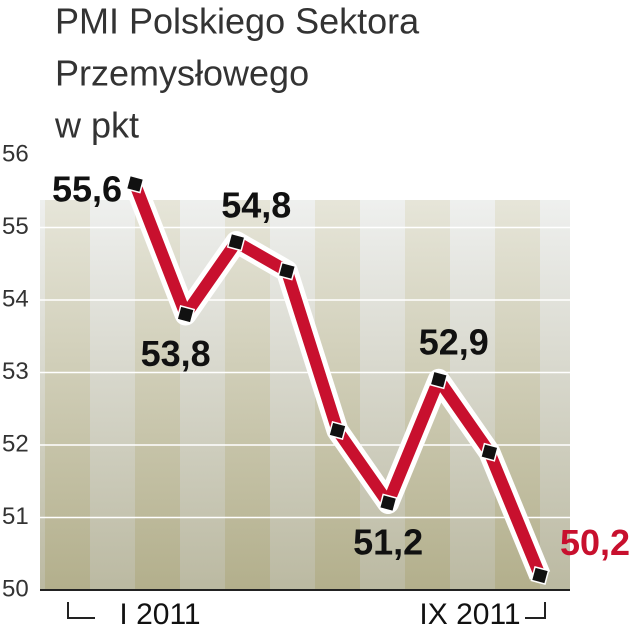 Image resolution: width=639 pixels, height=640 pixels. Describe the element at coordinates (15, 298) in the screenshot. I see `y-tick-label: 54` at that location.